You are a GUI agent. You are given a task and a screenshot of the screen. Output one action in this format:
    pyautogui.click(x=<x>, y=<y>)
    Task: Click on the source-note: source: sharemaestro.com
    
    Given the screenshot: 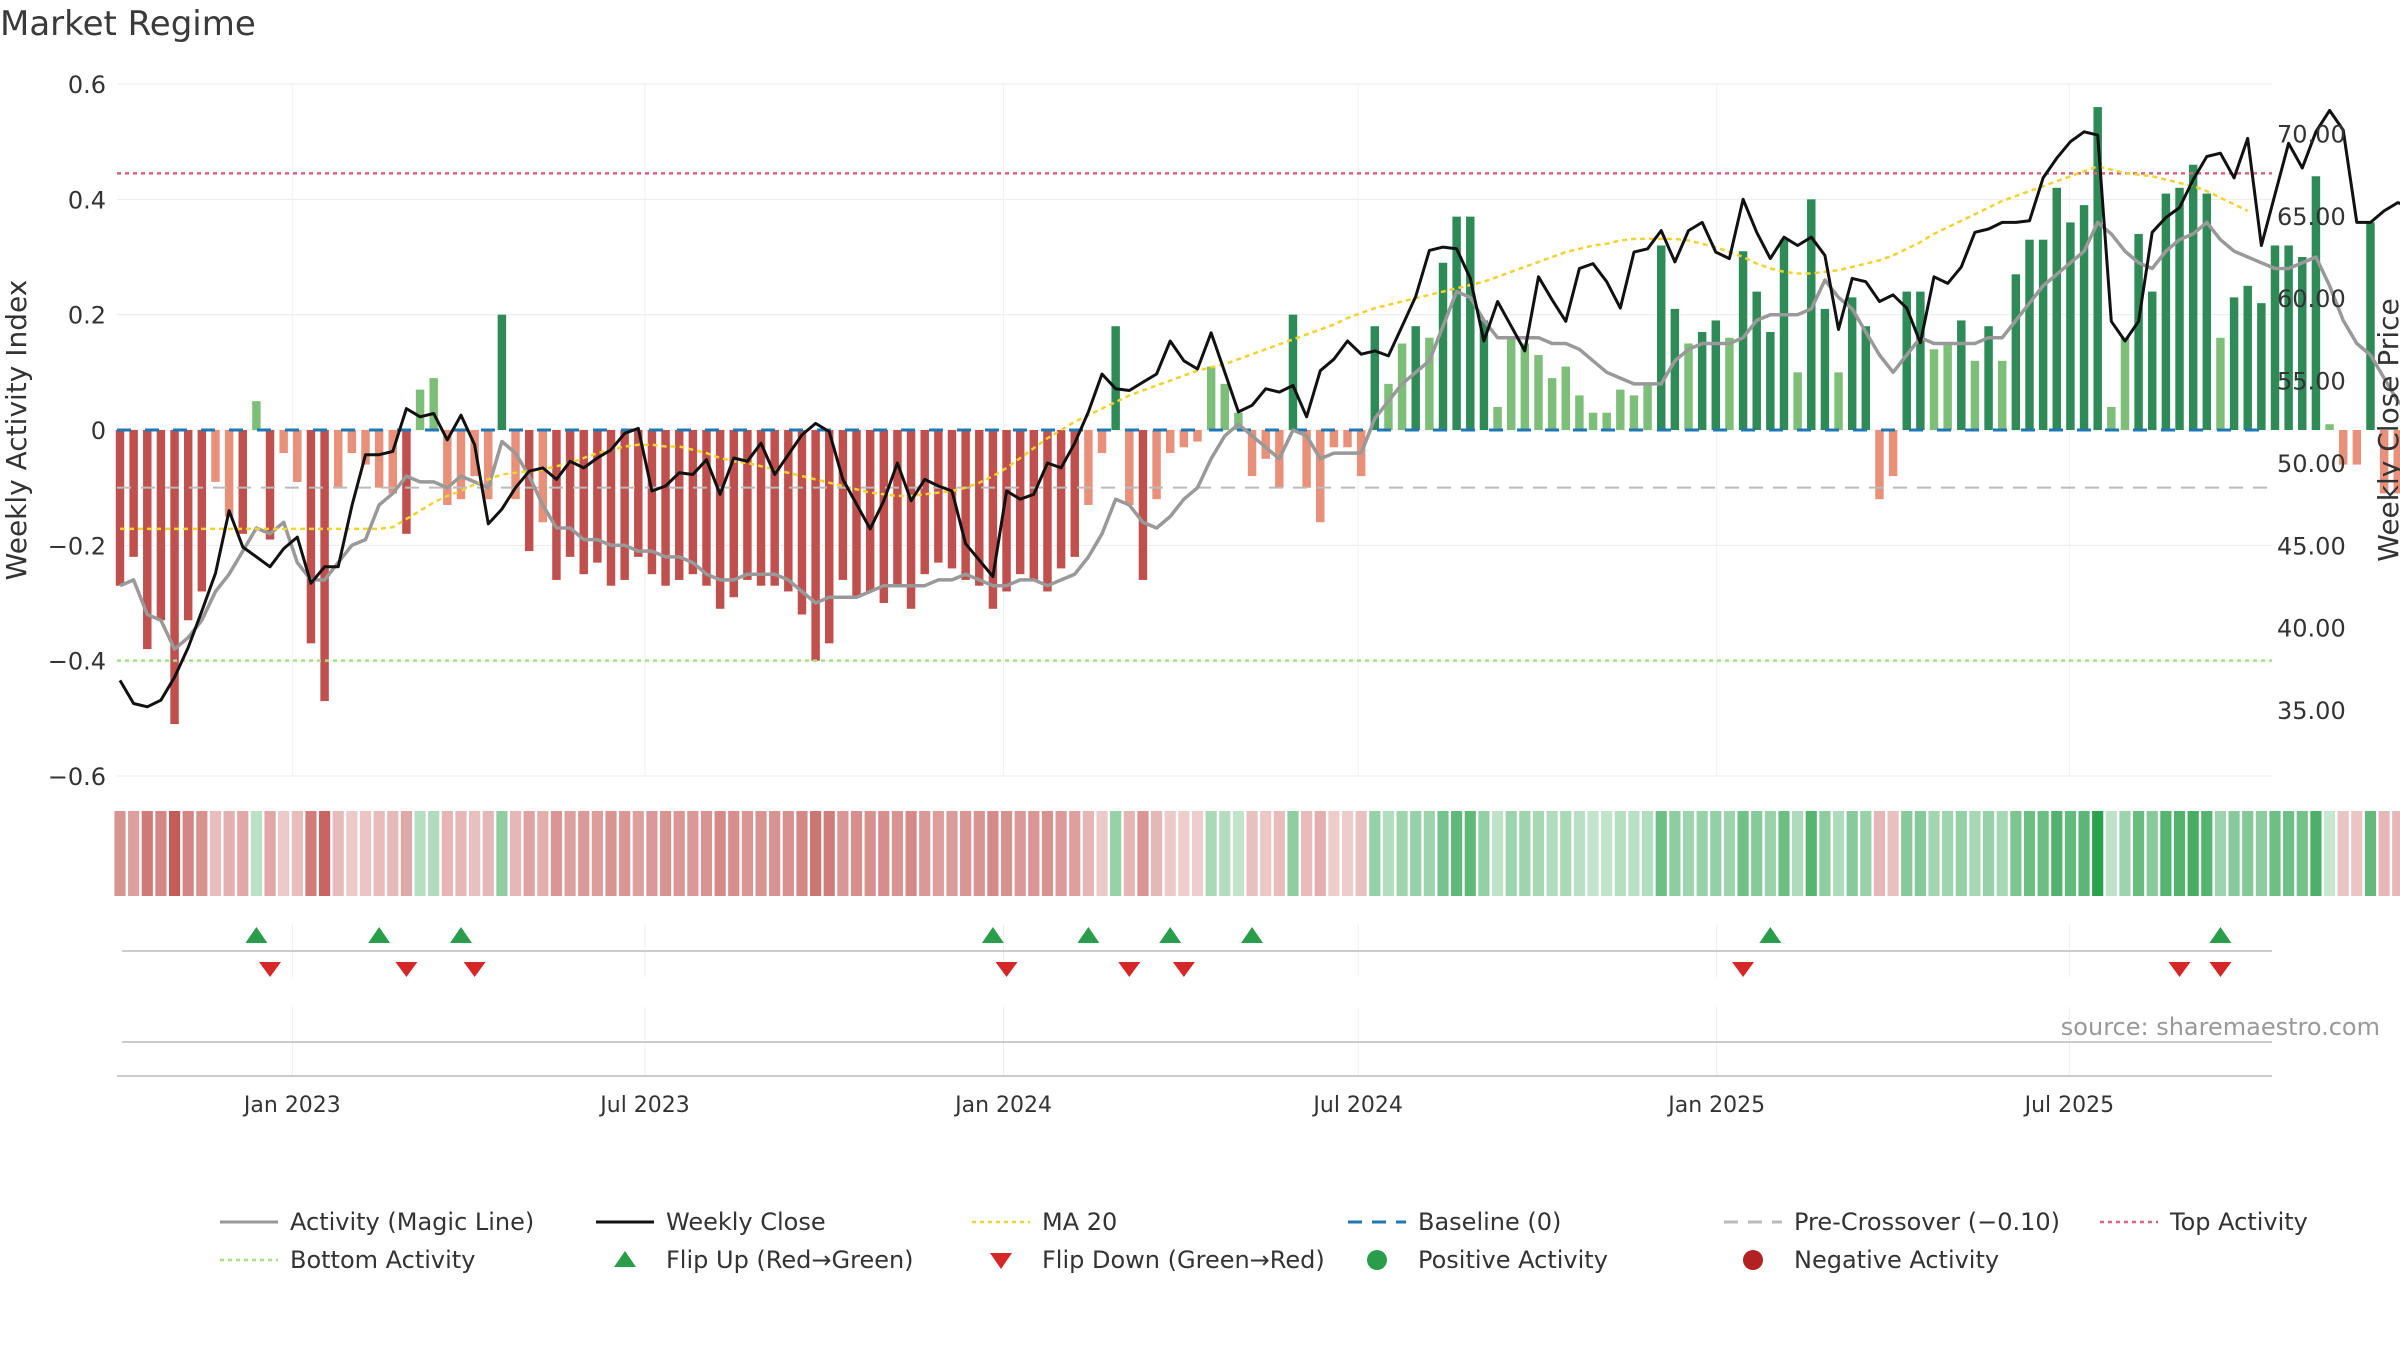 What is the action you would take?
    pyautogui.click(x=2220, y=1027)
    